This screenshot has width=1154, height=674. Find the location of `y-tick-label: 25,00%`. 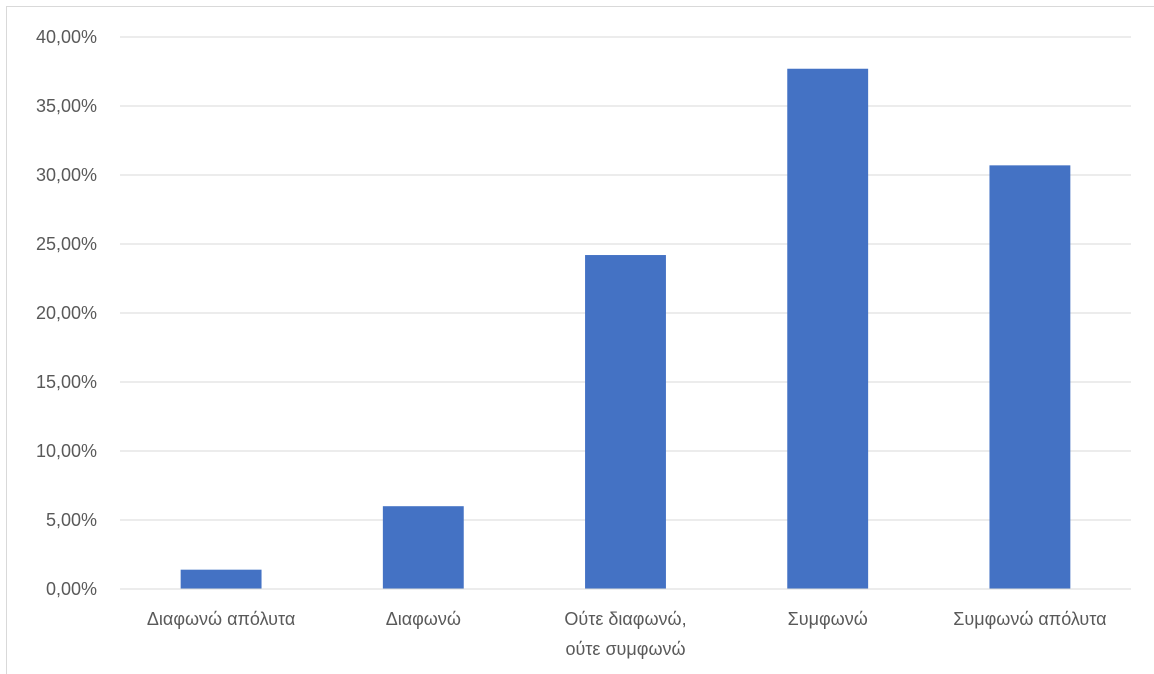

y-tick-label: 25,00% is located at coordinates (66, 244).